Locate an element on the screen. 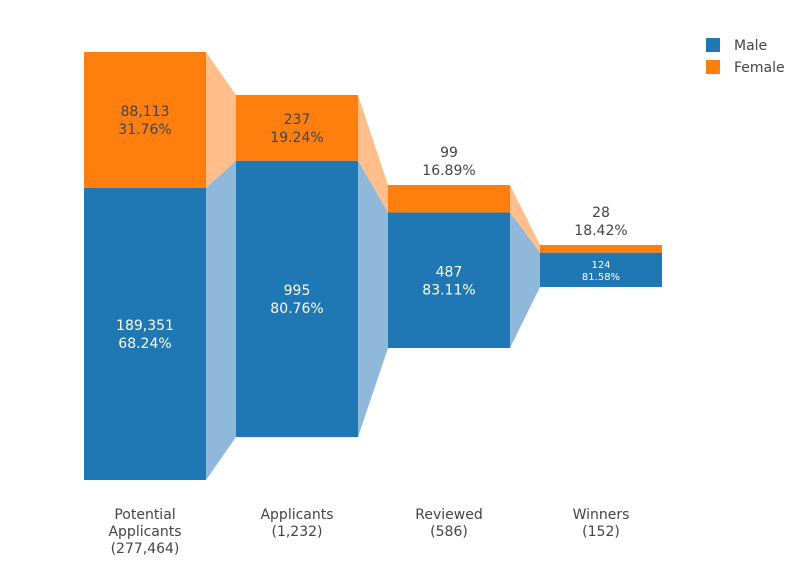 This screenshot has height=571, width=800. legend-swatch-male is located at coordinates (713, 45).